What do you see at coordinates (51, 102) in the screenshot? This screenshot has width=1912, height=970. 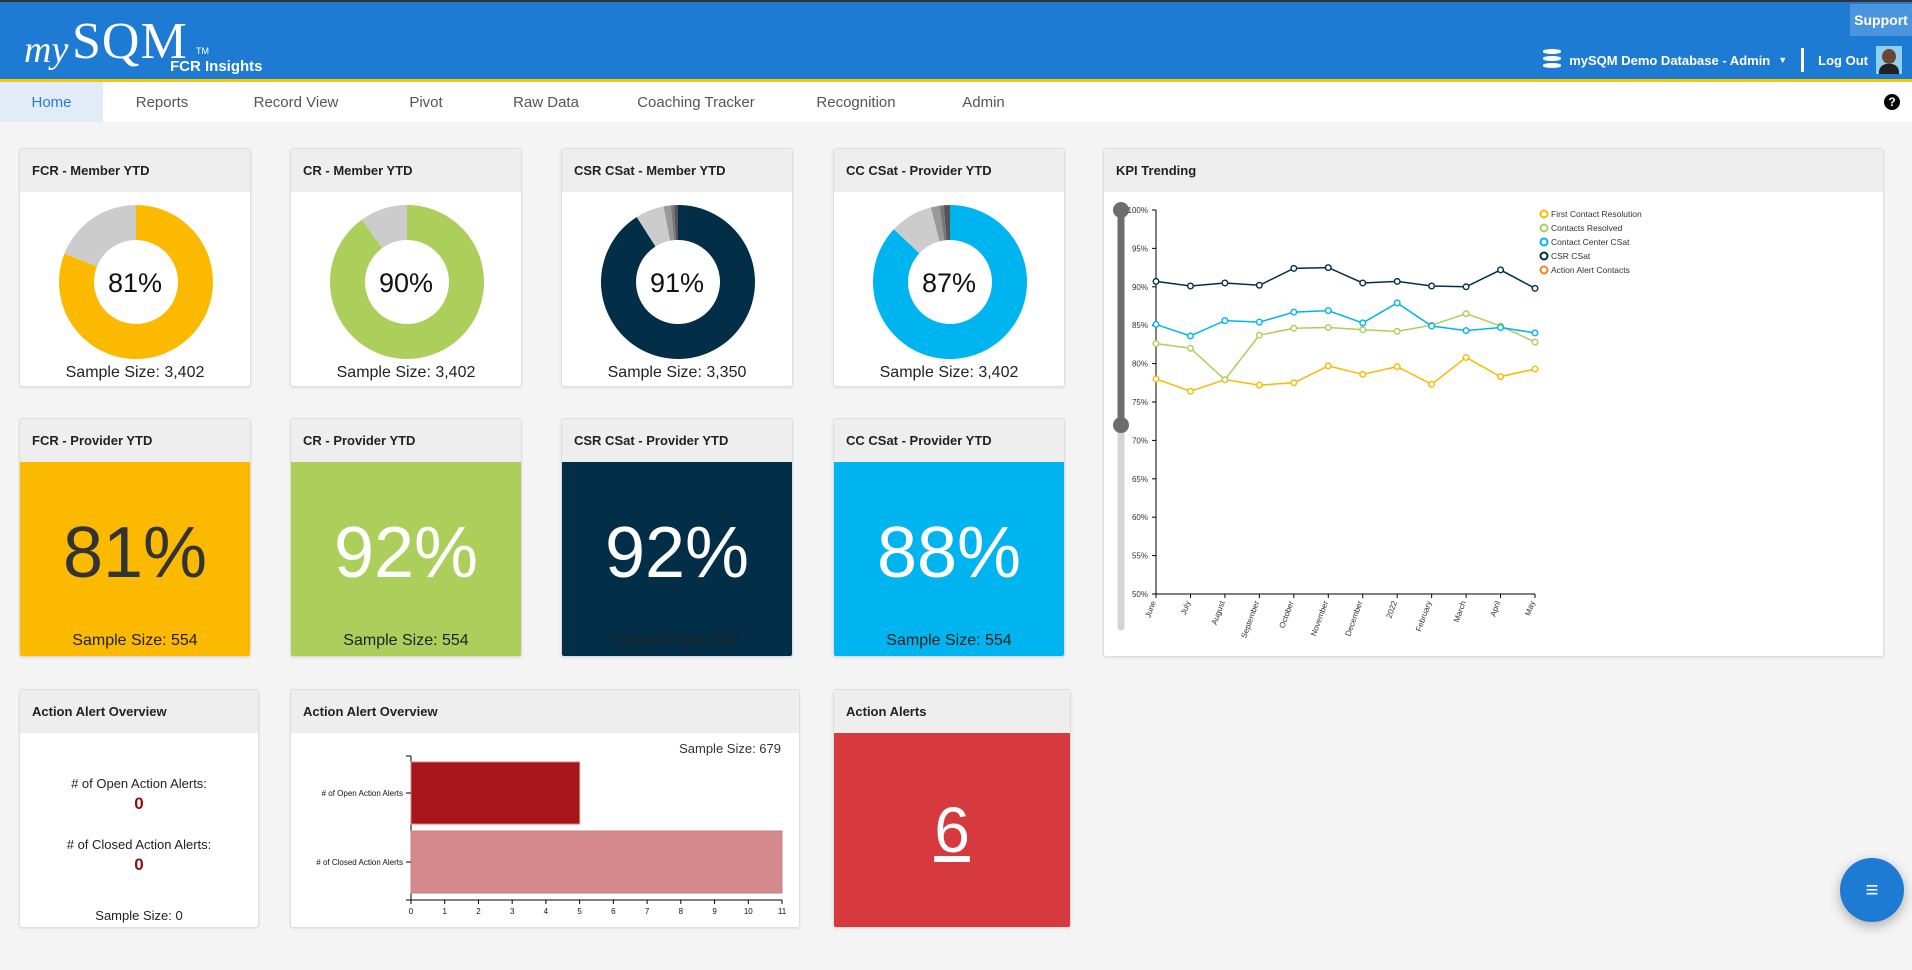 I see `tab-home: Home` at bounding box center [51, 102].